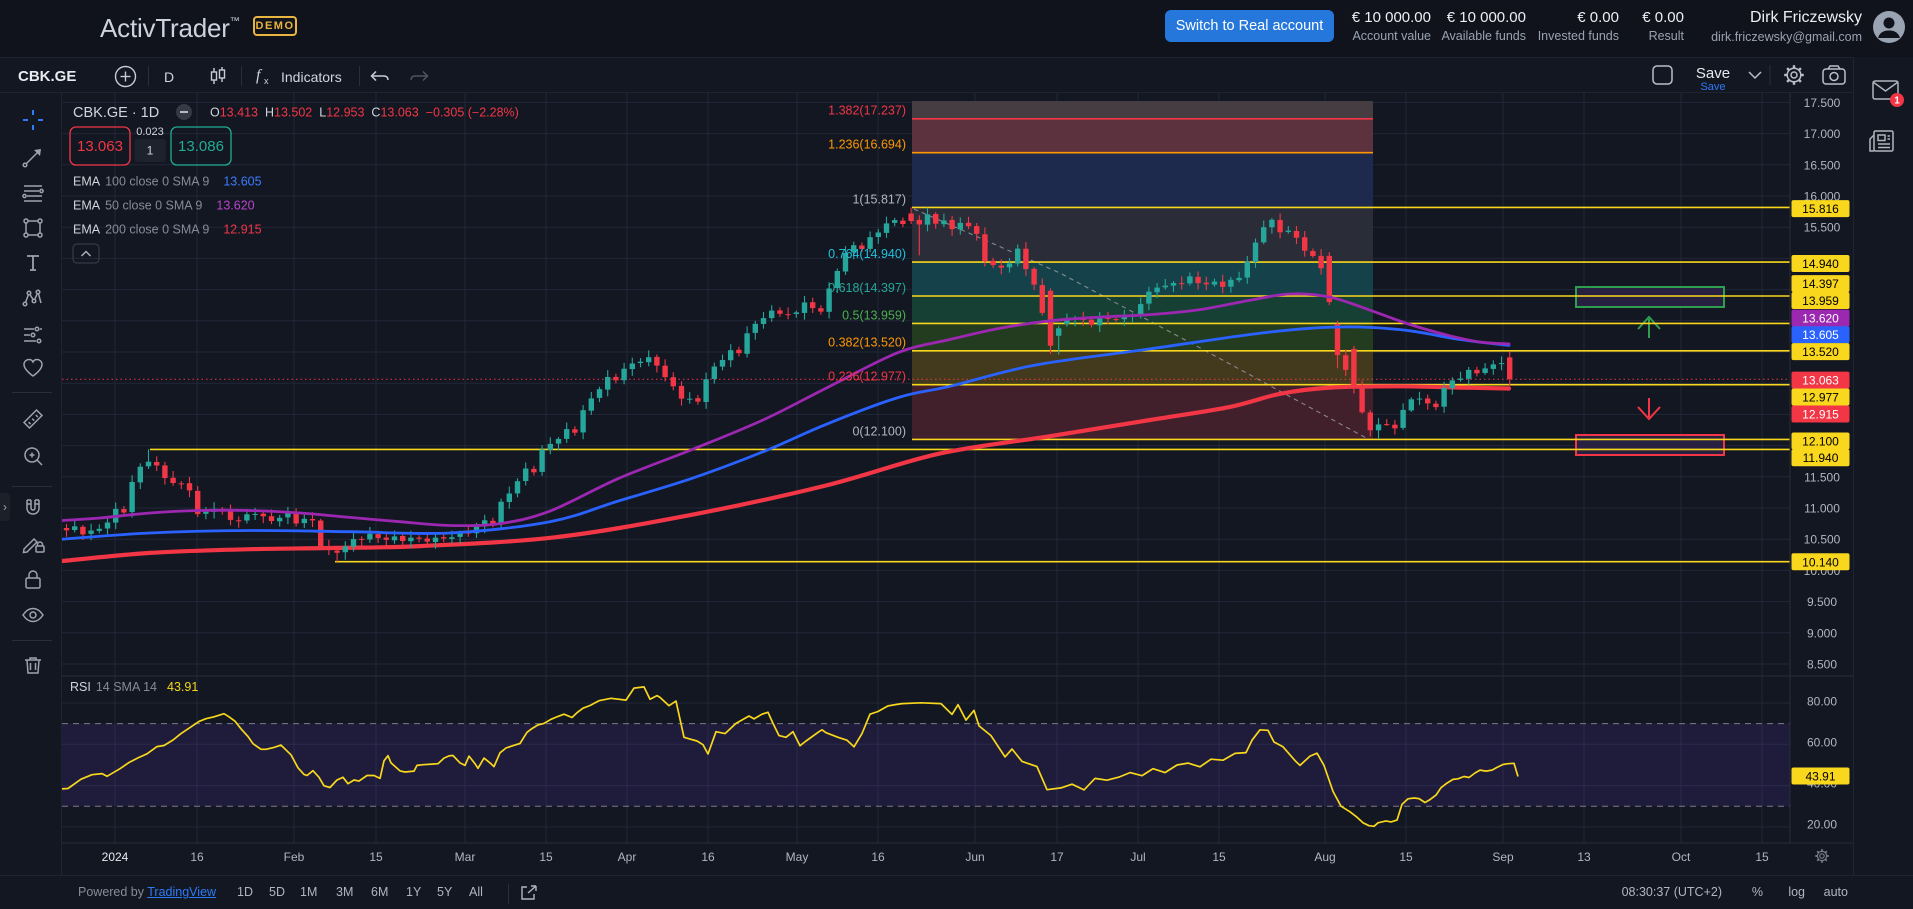 The height and width of the screenshot is (909, 1913). Describe the element at coordinates (1820, 352) in the screenshot. I see `svg-text: 13.520` at that location.